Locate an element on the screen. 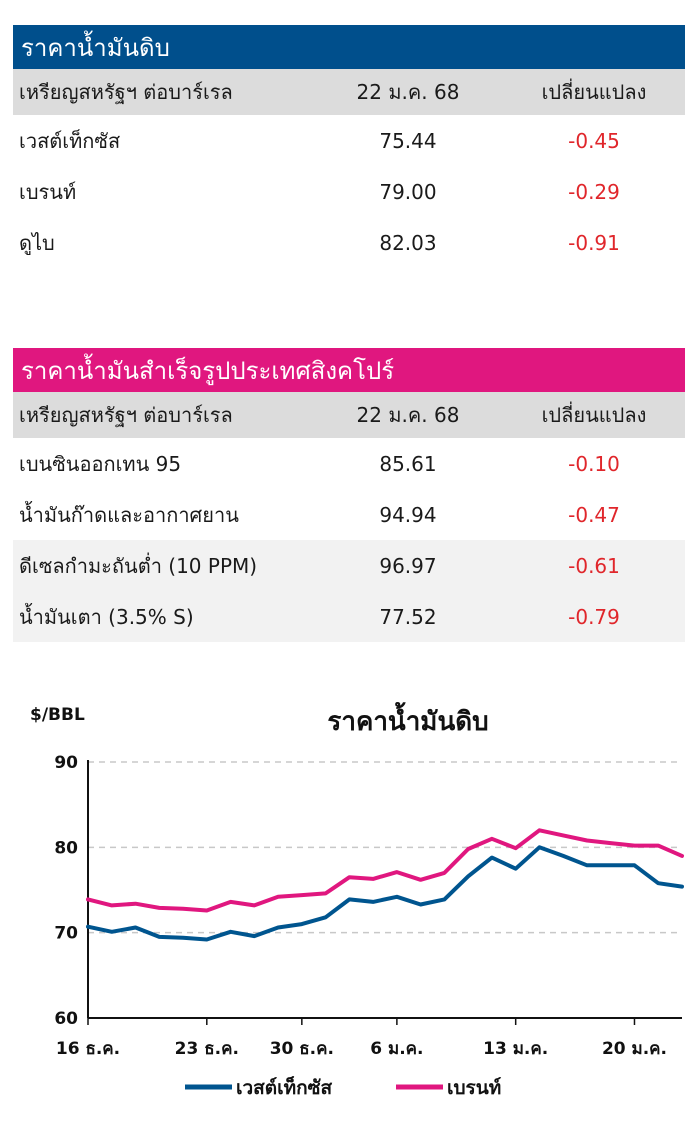 The image size is (700, 1135). row-change: -0.29 is located at coordinates (594, 191).